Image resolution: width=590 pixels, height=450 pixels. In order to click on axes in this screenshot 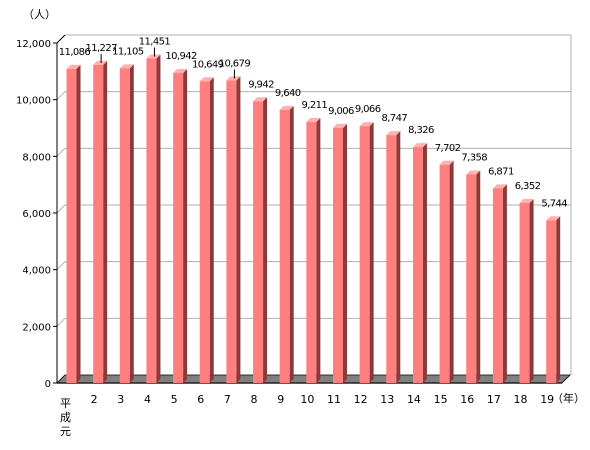, I will do `click(59, 209)`.